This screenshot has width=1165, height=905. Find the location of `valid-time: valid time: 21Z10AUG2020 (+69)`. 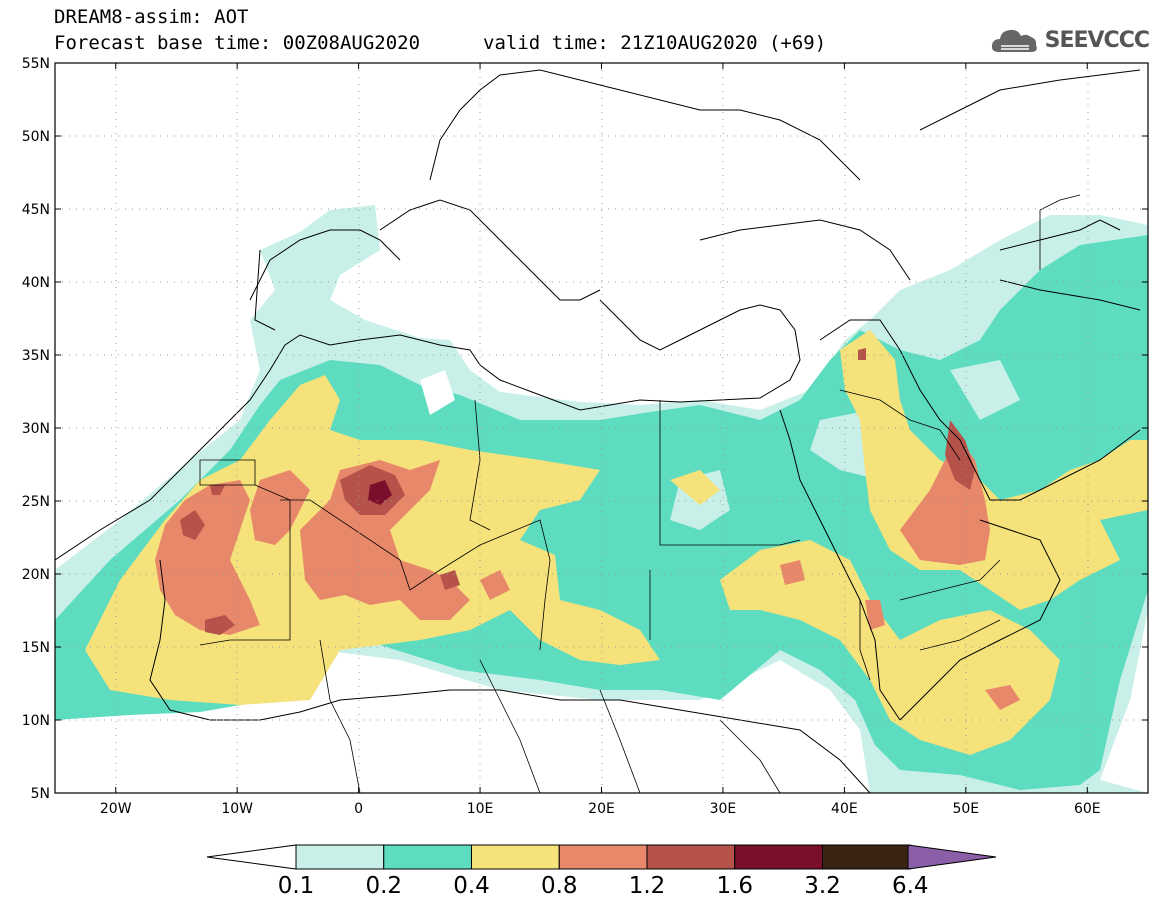

valid-time: valid time: 21Z10AUG2020 (+69) is located at coordinates (655, 43).